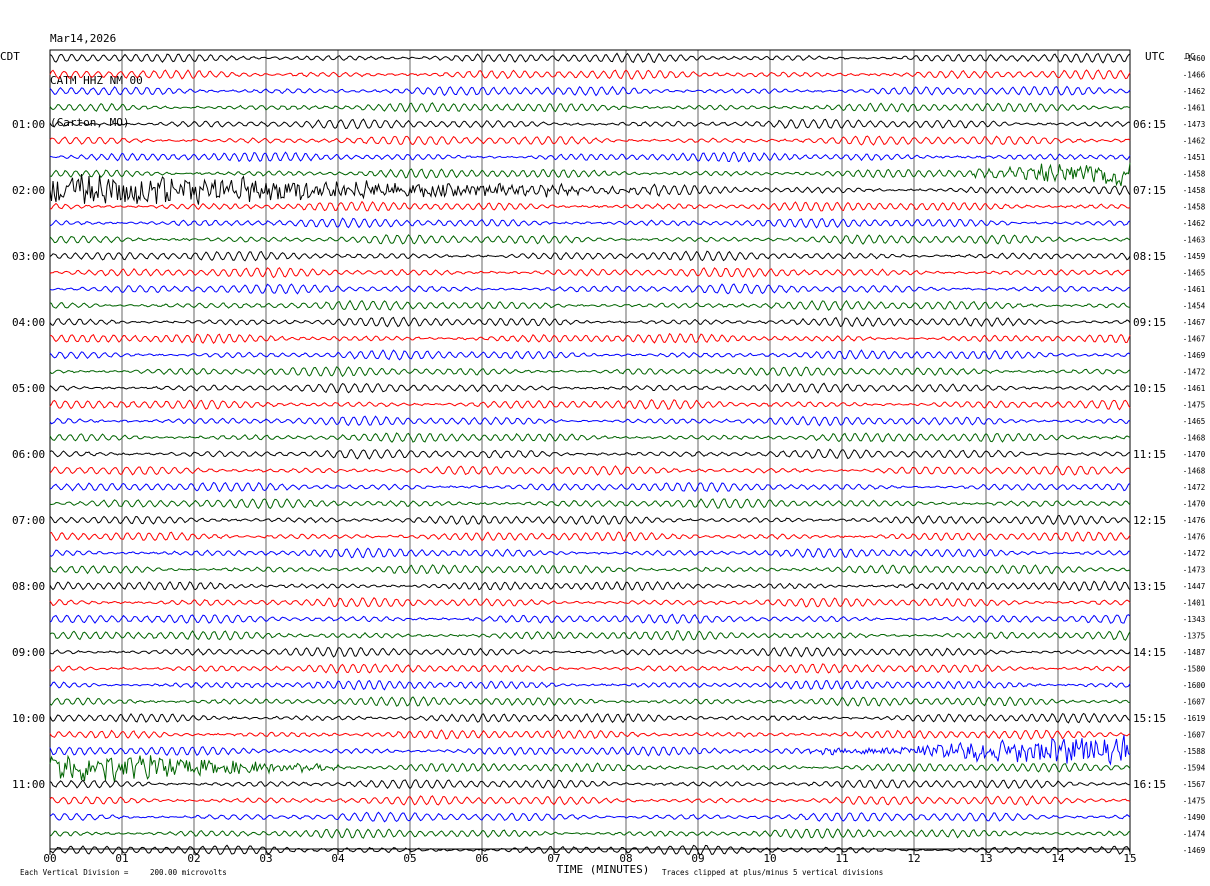  I want to click on x-tick-label: 13, so click(985, 858).